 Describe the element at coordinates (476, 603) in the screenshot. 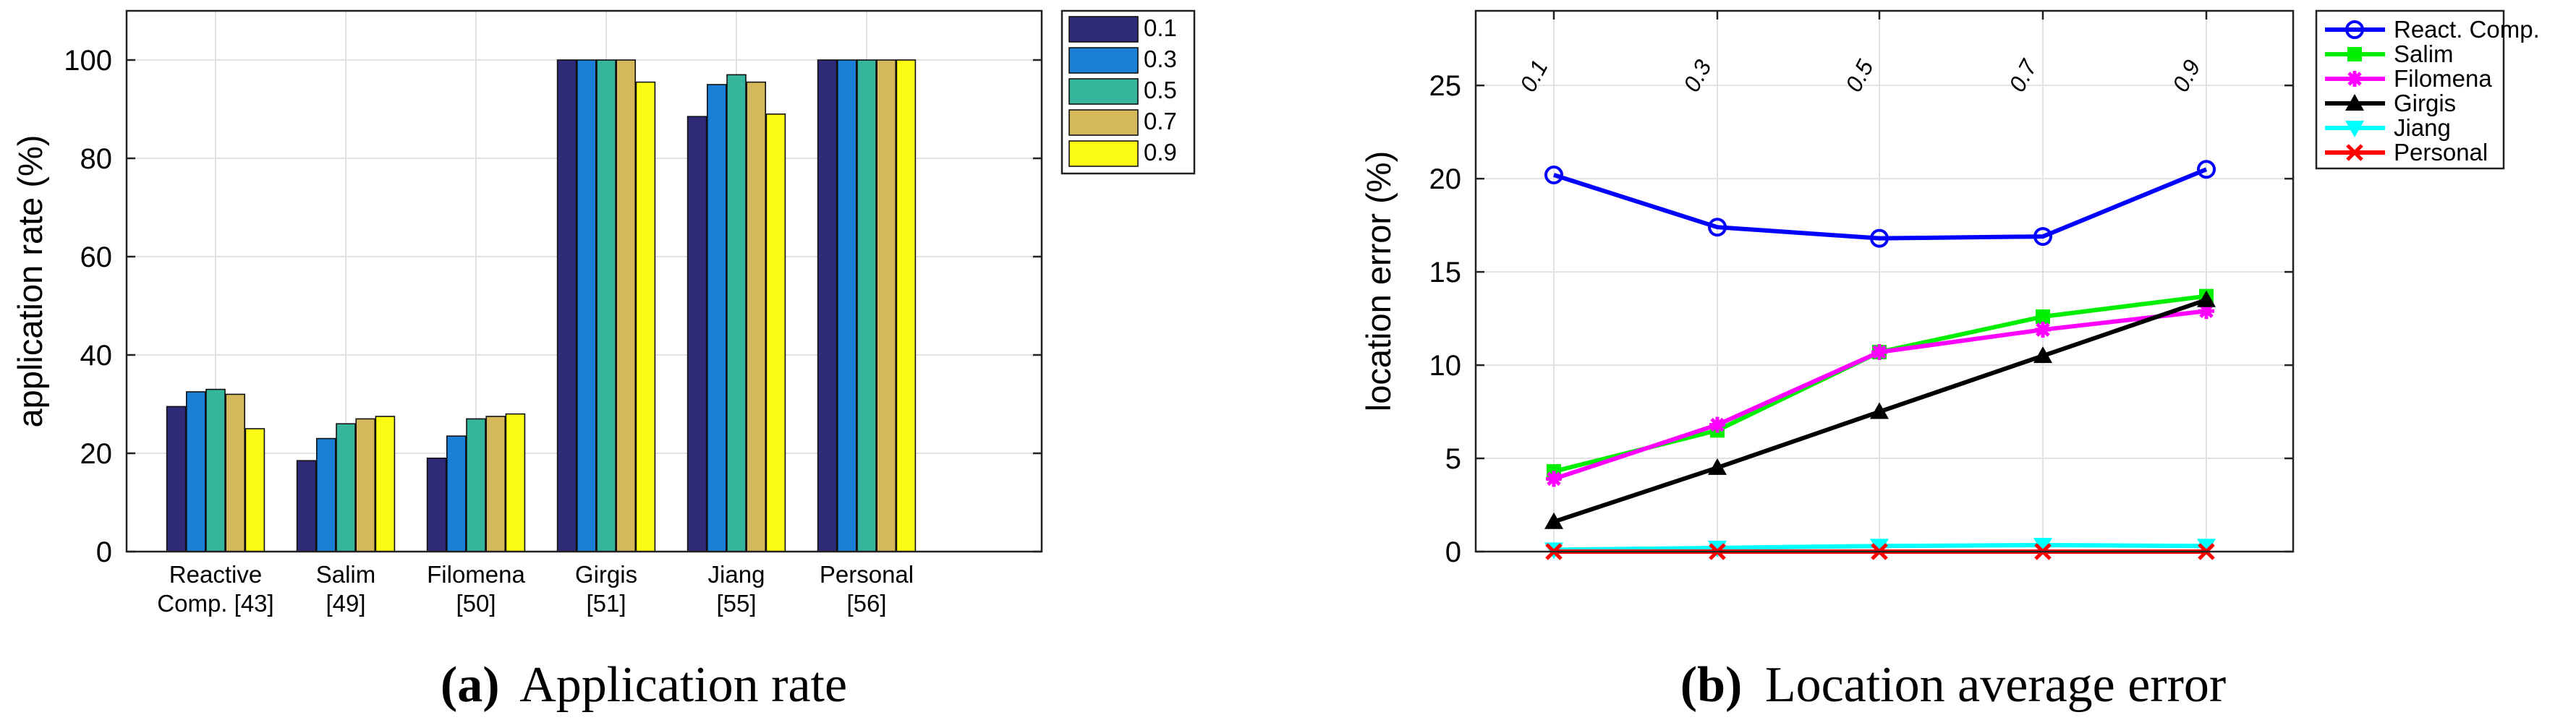

I see `bar-chart-category-label: [50]` at that location.